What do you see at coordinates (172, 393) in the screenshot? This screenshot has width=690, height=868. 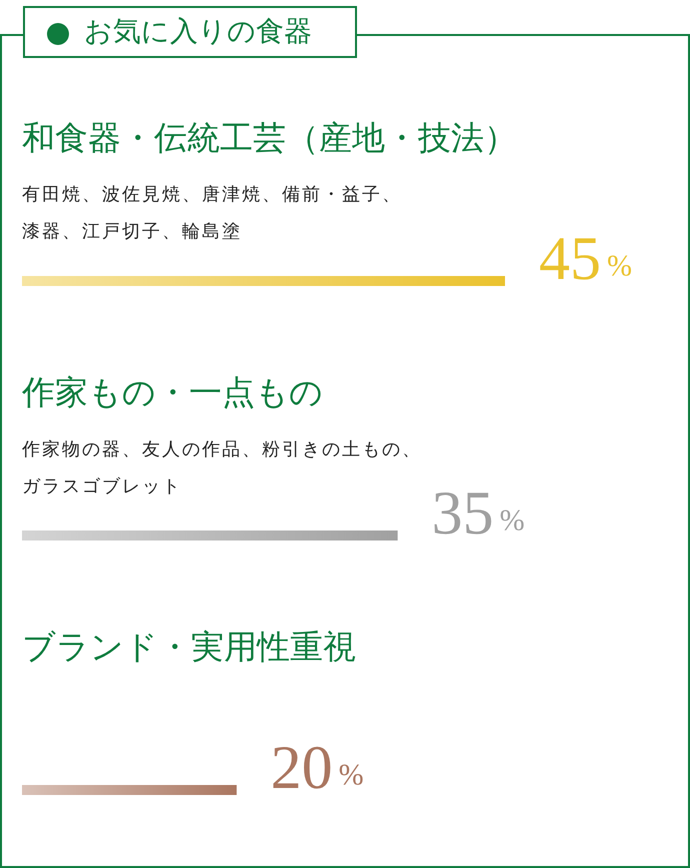 I see `y-tick-label: 作家もの・一点もの` at bounding box center [172, 393].